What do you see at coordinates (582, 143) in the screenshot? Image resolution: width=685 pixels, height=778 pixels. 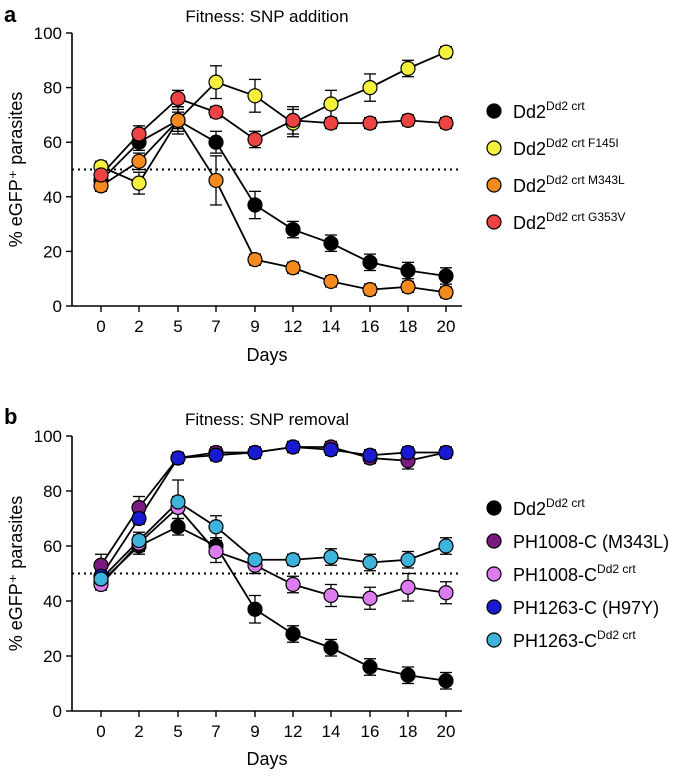 I see `legend-entry-superscript: Dd2 crt F145I` at bounding box center [582, 143].